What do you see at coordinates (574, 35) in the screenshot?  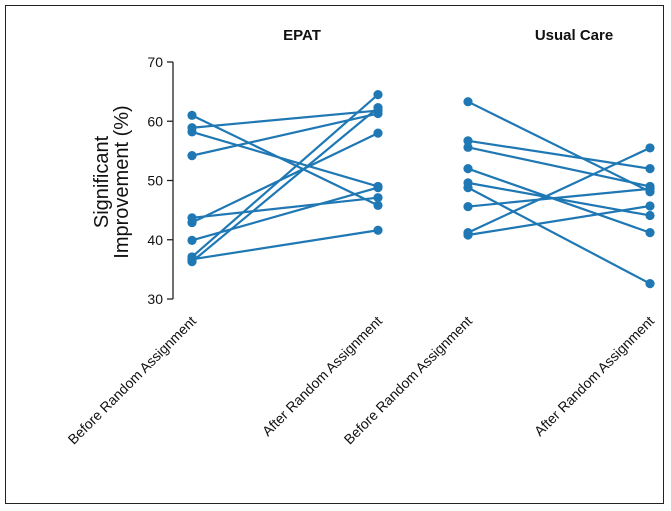 I see `panel-title: Usual Care` at bounding box center [574, 35].